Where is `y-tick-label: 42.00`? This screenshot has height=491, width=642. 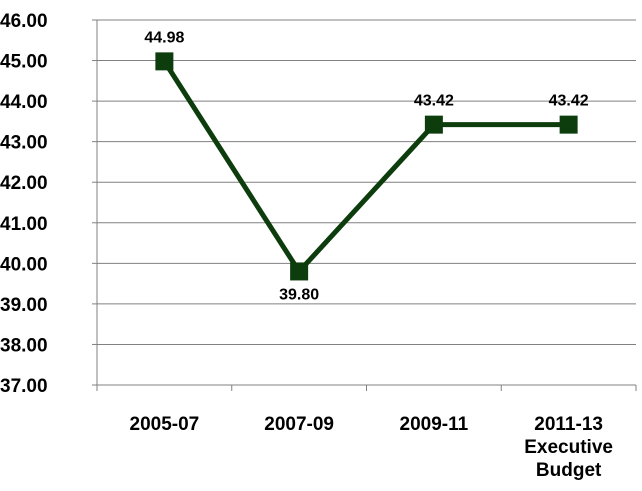
y-tick-label: 42.00 is located at coordinates (24, 183).